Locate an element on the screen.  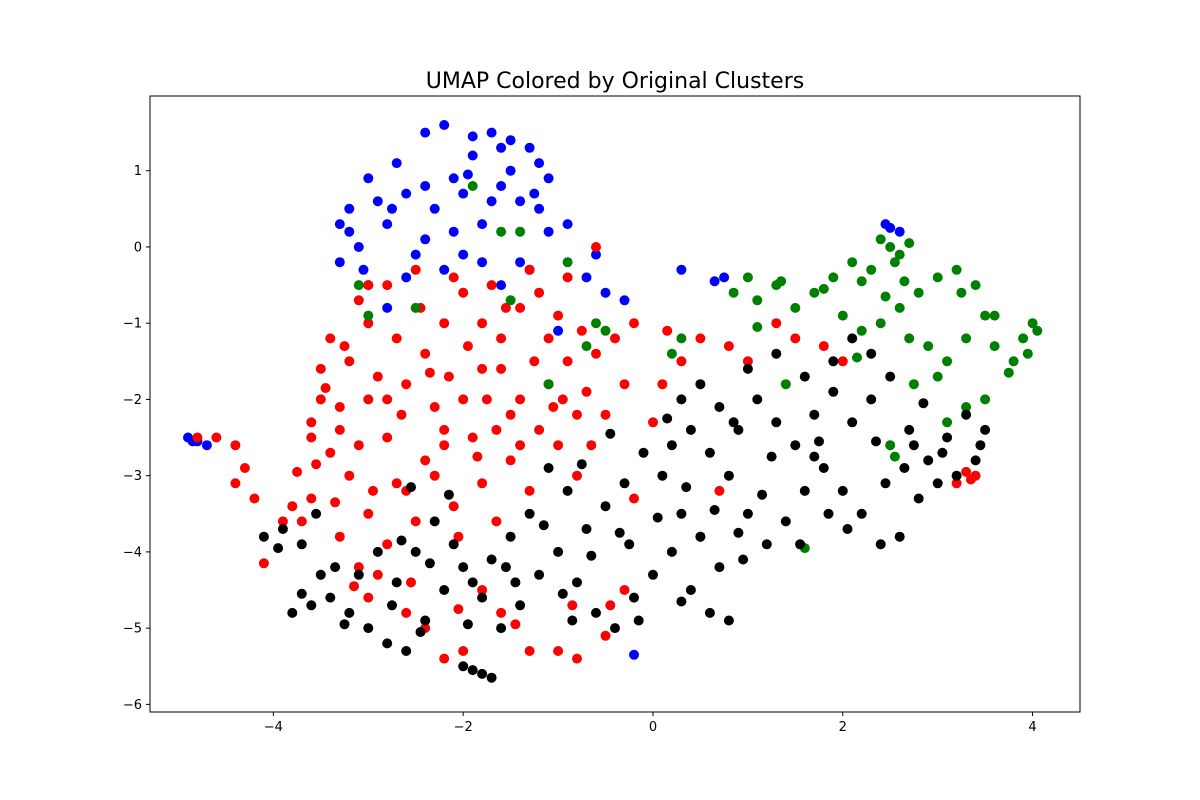
y-tick-label: −3 is located at coordinates (132, 476).